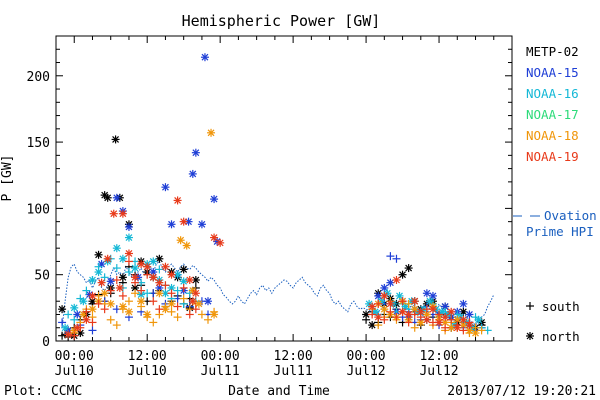  Describe the element at coordinates (38, 143) in the screenshot. I see `y-tick-label: 150` at that location.